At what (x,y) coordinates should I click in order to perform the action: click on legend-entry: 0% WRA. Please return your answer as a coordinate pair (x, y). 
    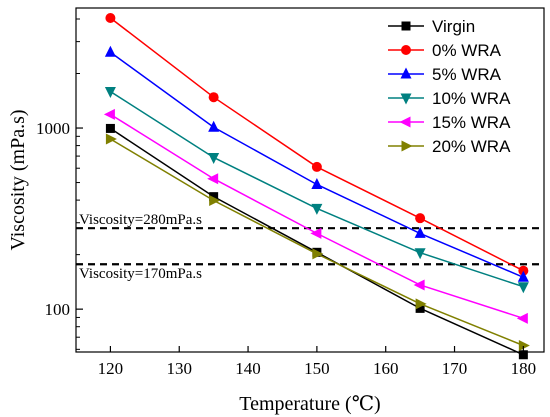
    Looking at the image, I should click on (445, 50).